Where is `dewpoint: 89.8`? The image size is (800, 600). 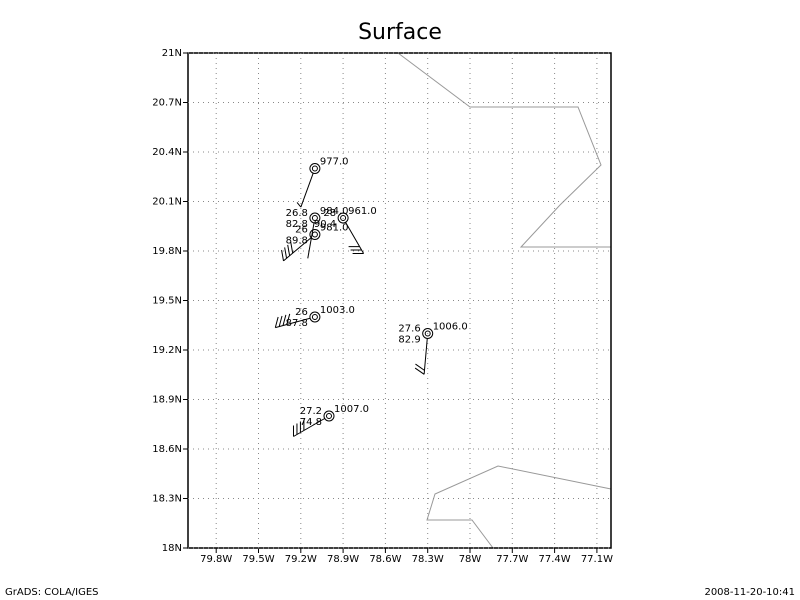
dewpoint: 89.8 is located at coordinates (297, 241).